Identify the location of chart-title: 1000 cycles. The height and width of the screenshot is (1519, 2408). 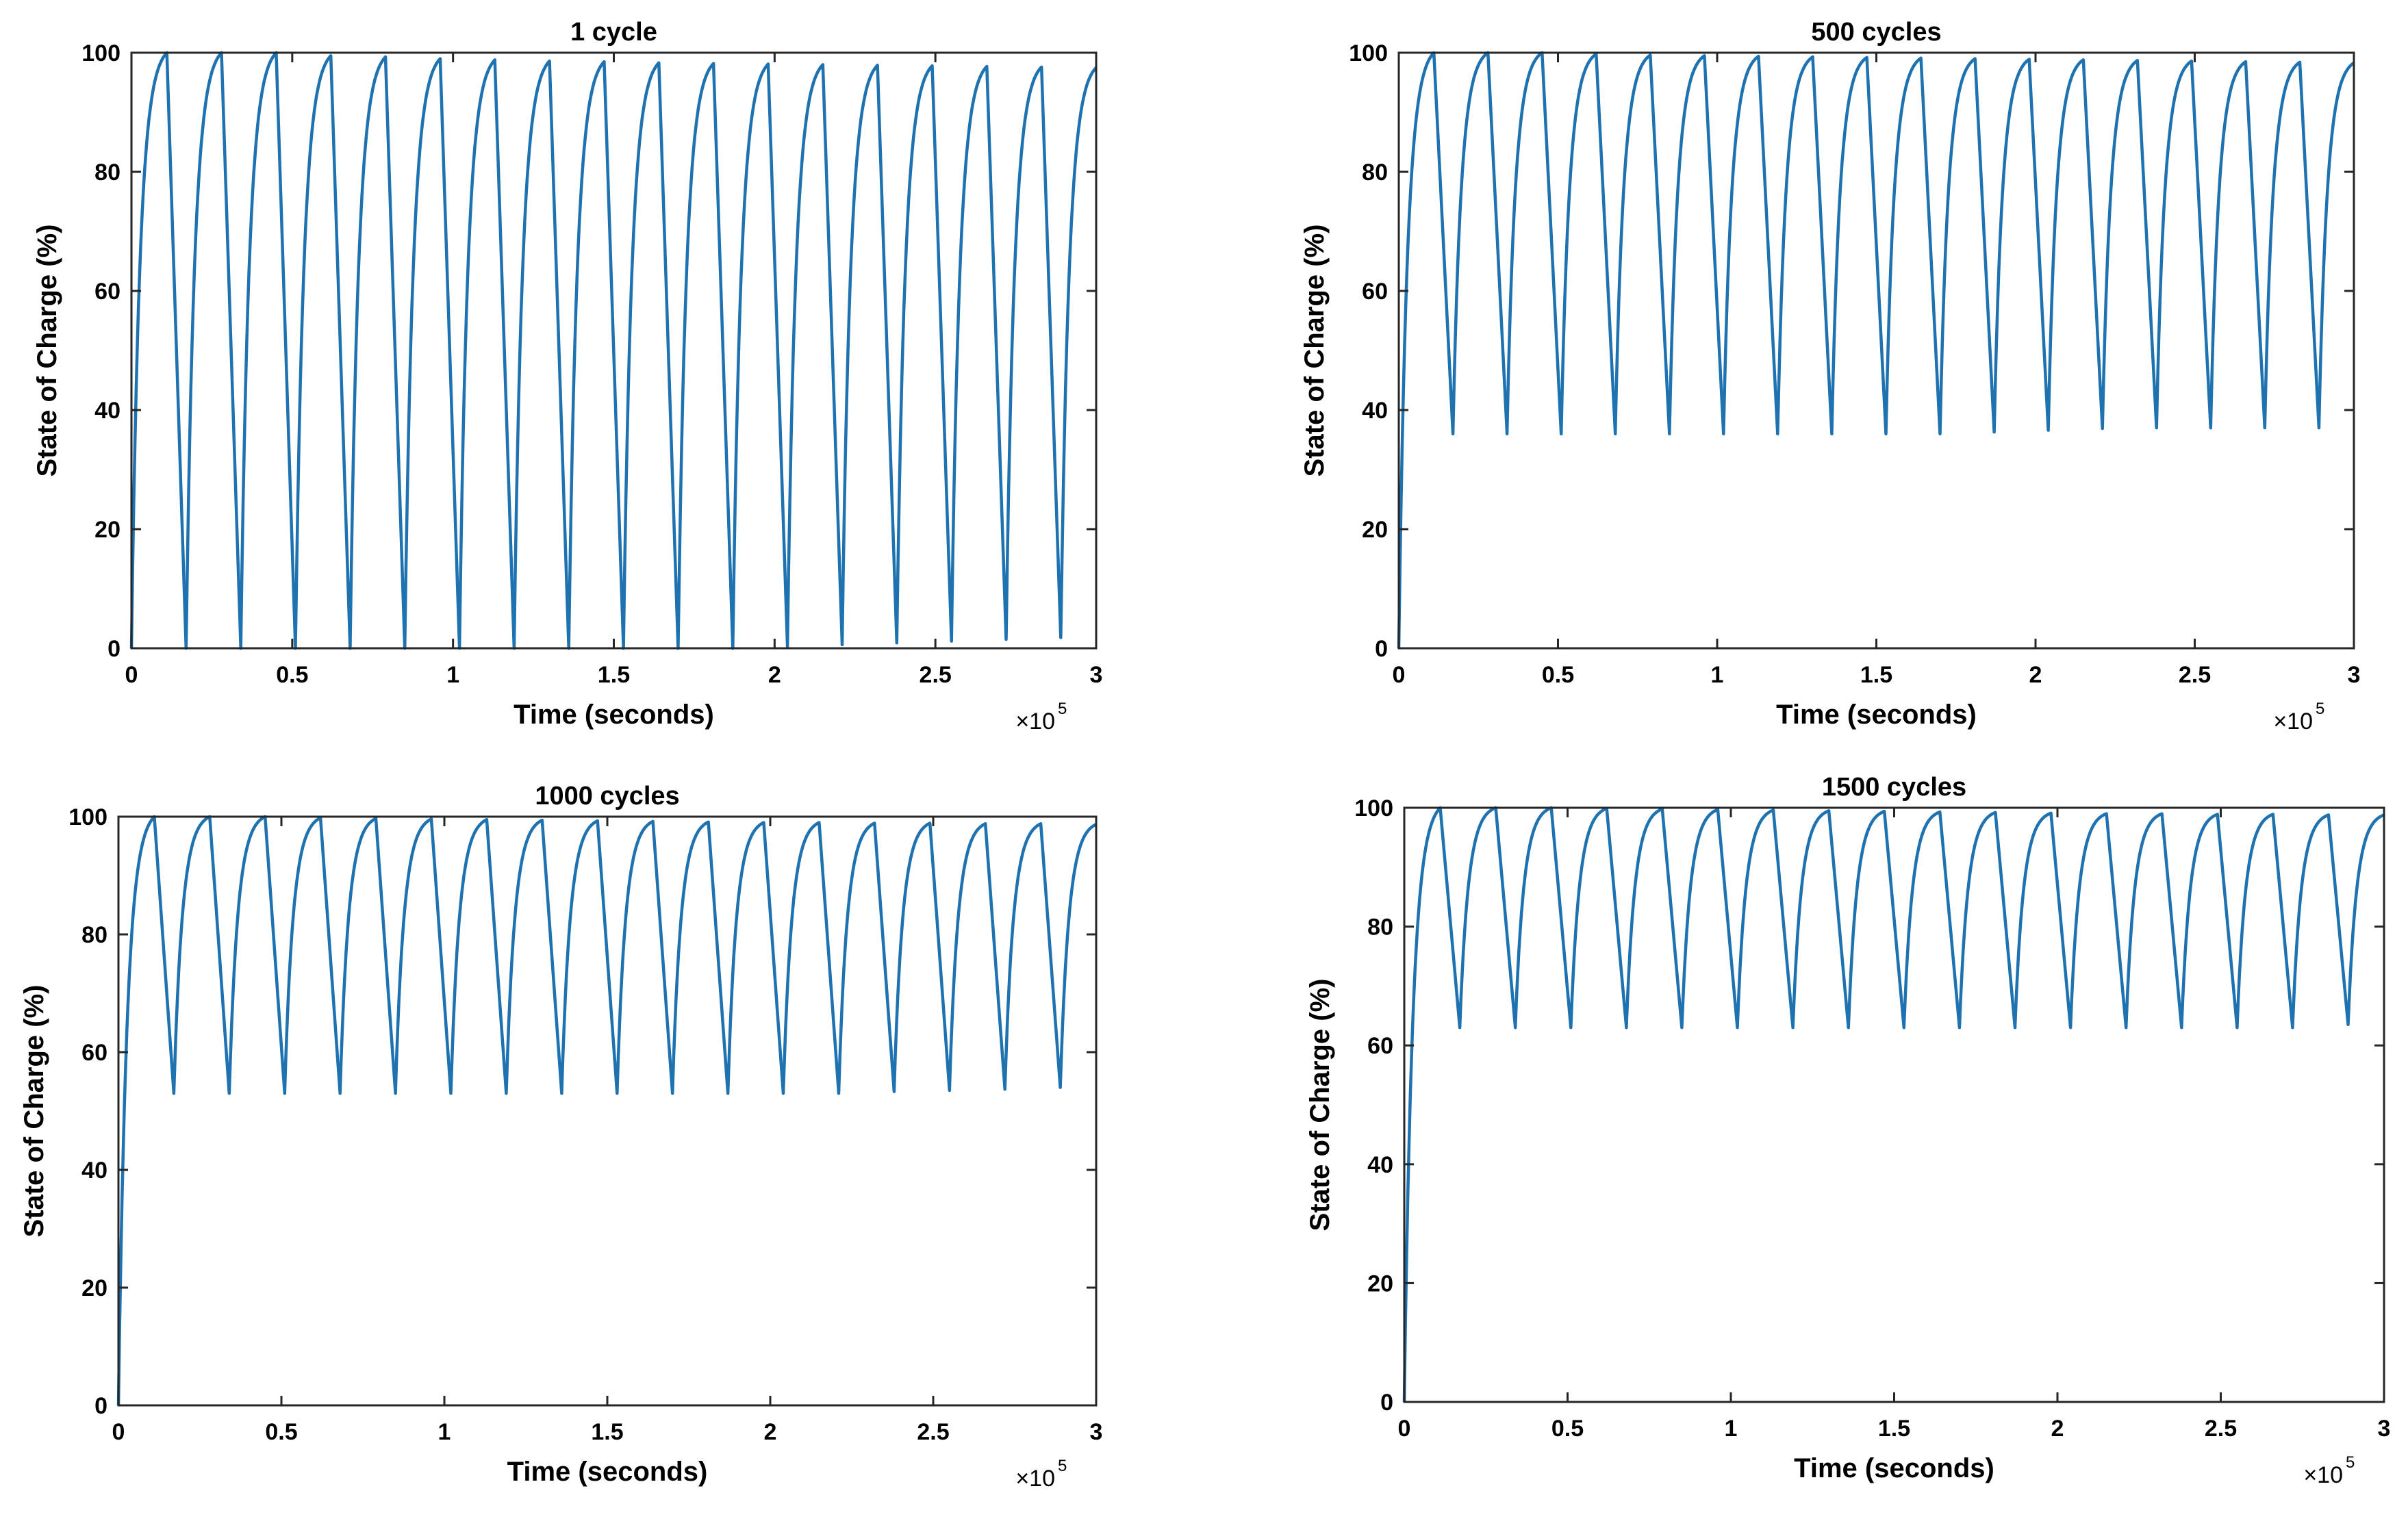
(607, 796).